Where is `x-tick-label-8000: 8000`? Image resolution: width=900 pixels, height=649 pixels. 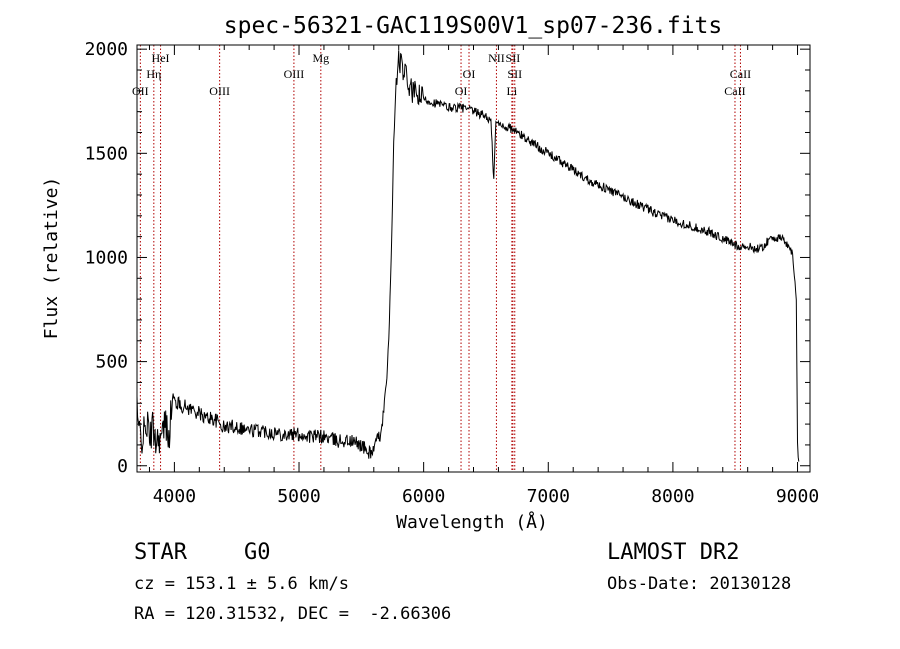
x-tick-label-8000: 8000 is located at coordinates (672, 496).